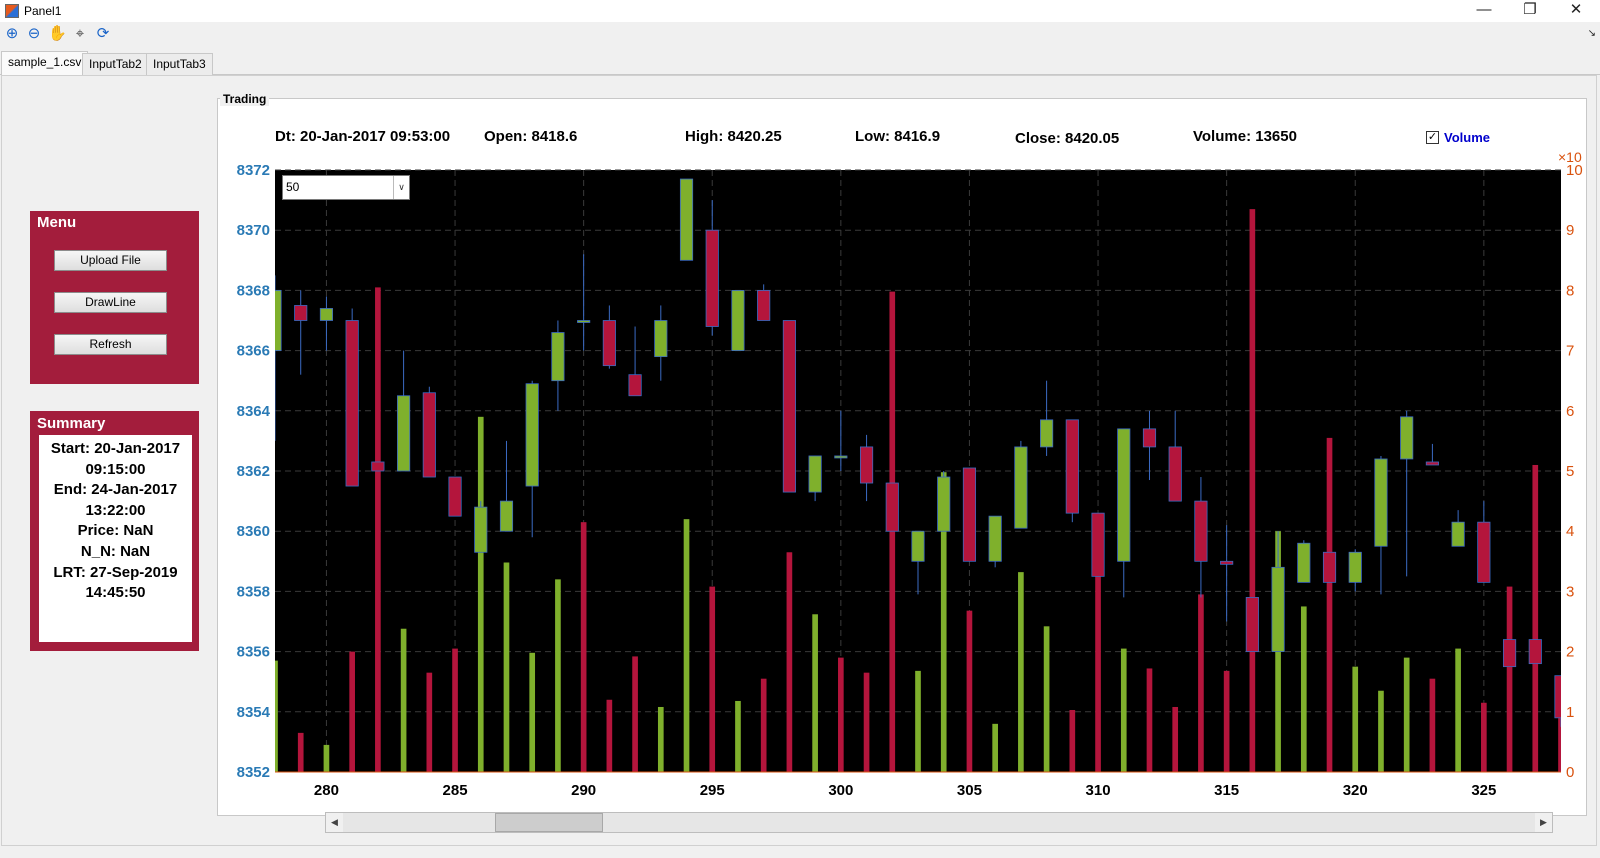 This screenshot has height=858, width=1600. I want to click on summary-start-time: 09:15:00, so click(115, 469).